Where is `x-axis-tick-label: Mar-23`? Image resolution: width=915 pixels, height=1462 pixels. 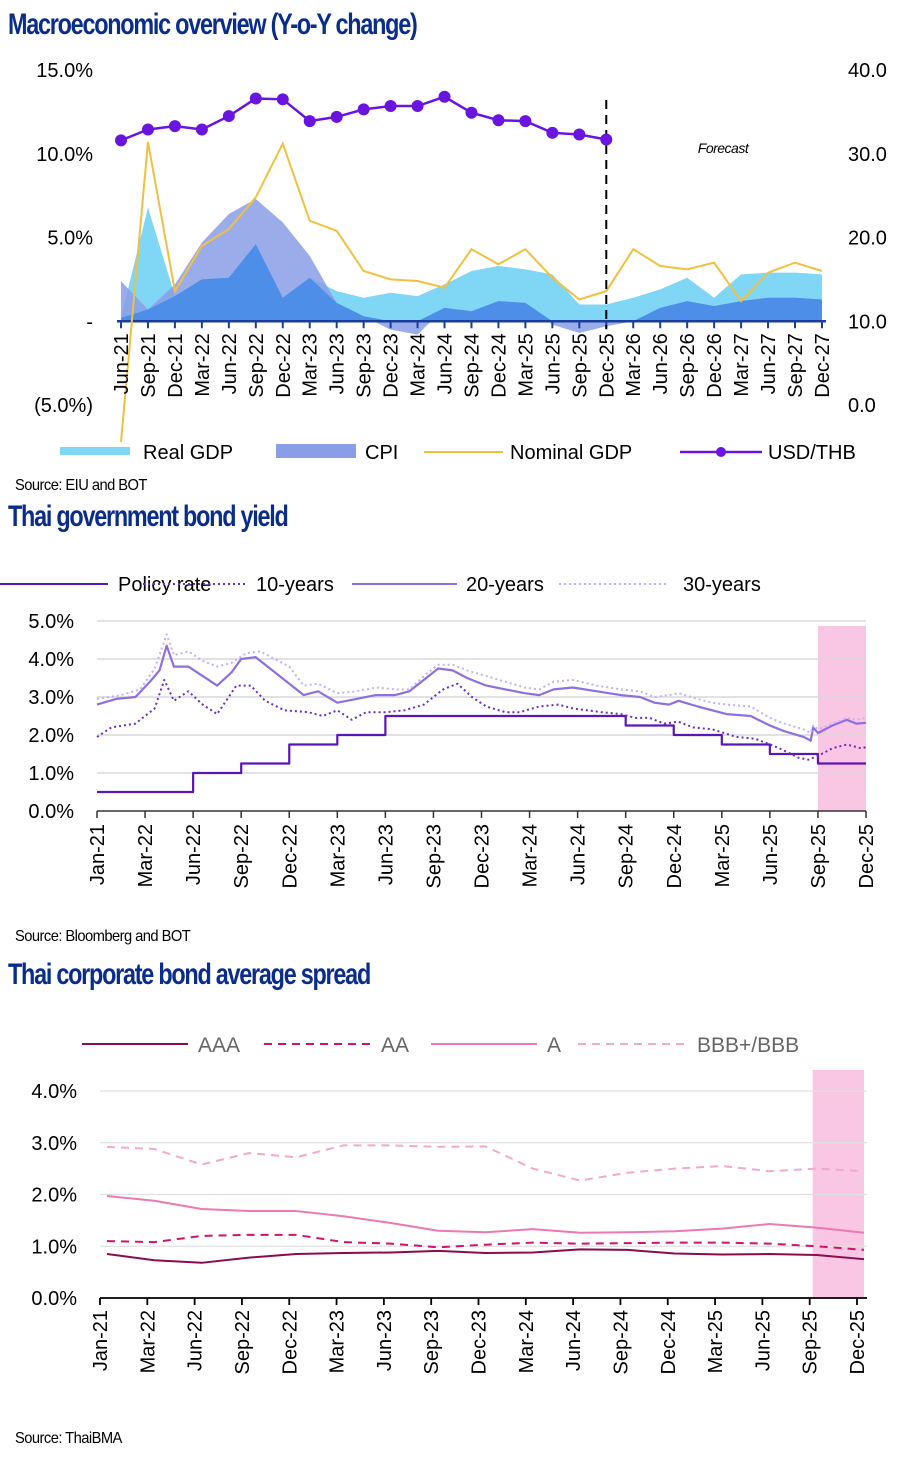 x-axis-tick-label: Mar-23 is located at coordinates (311, 364).